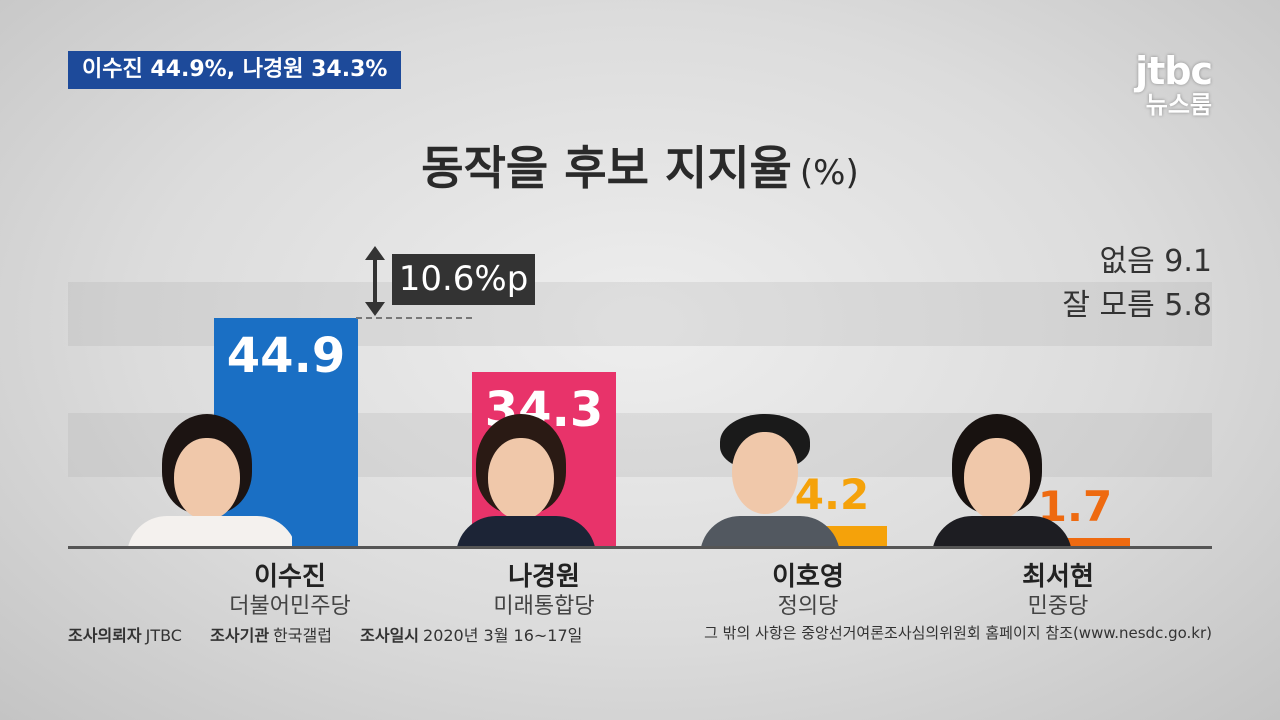 The height and width of the screenshot is (720, 1280). What do you see at coordinates (832, 494) in the screenshot?
I see `bar-value-3: 4.2` at bounding box center [832, 494].